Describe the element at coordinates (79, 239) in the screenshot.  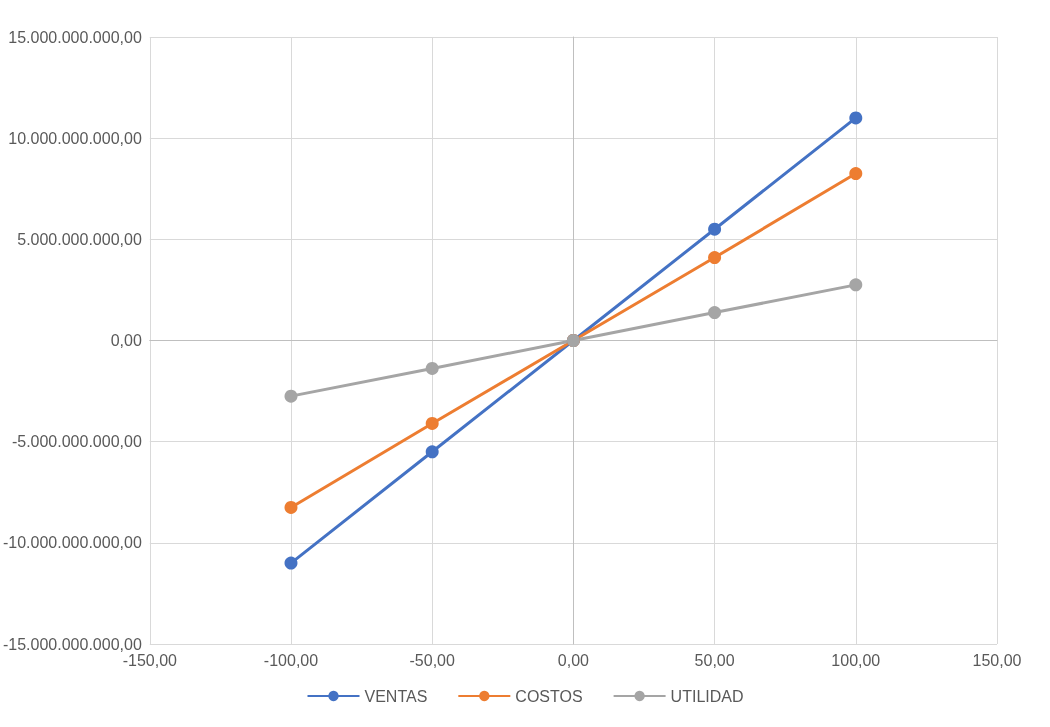
I see `y-tick-label: 5.000.000.000,00` at that location.